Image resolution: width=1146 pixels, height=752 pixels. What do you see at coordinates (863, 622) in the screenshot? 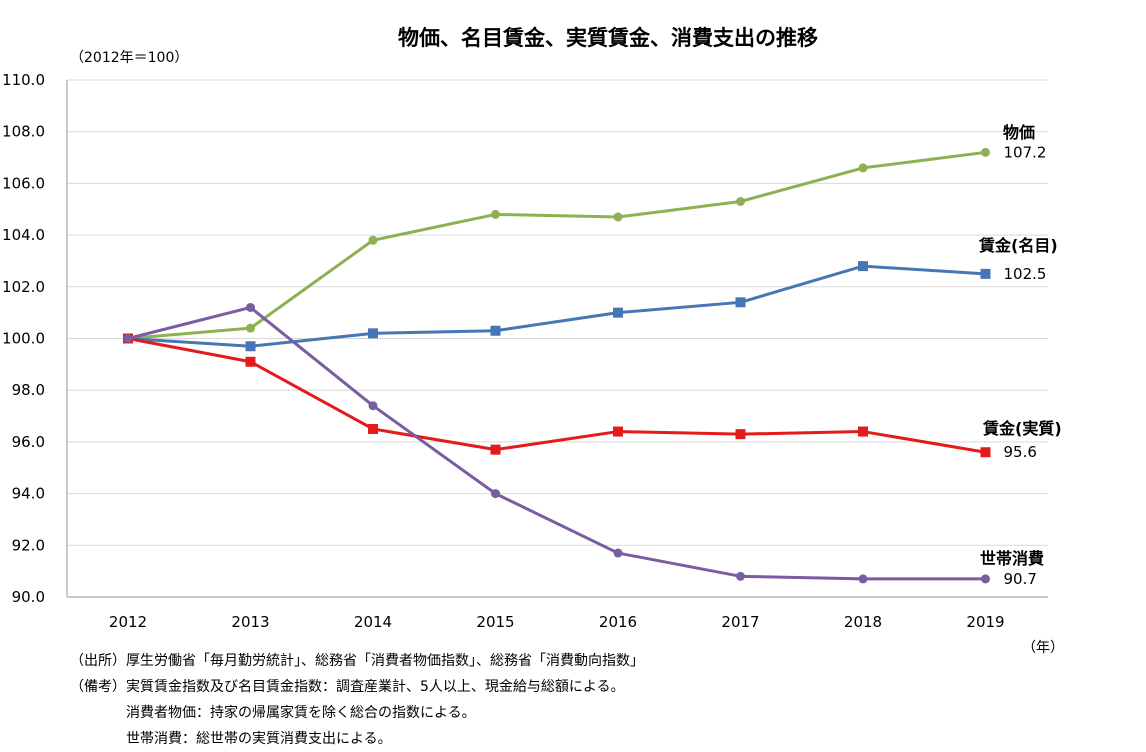
I see `x-tick-label: 2018` at bounding box center [863, 622].